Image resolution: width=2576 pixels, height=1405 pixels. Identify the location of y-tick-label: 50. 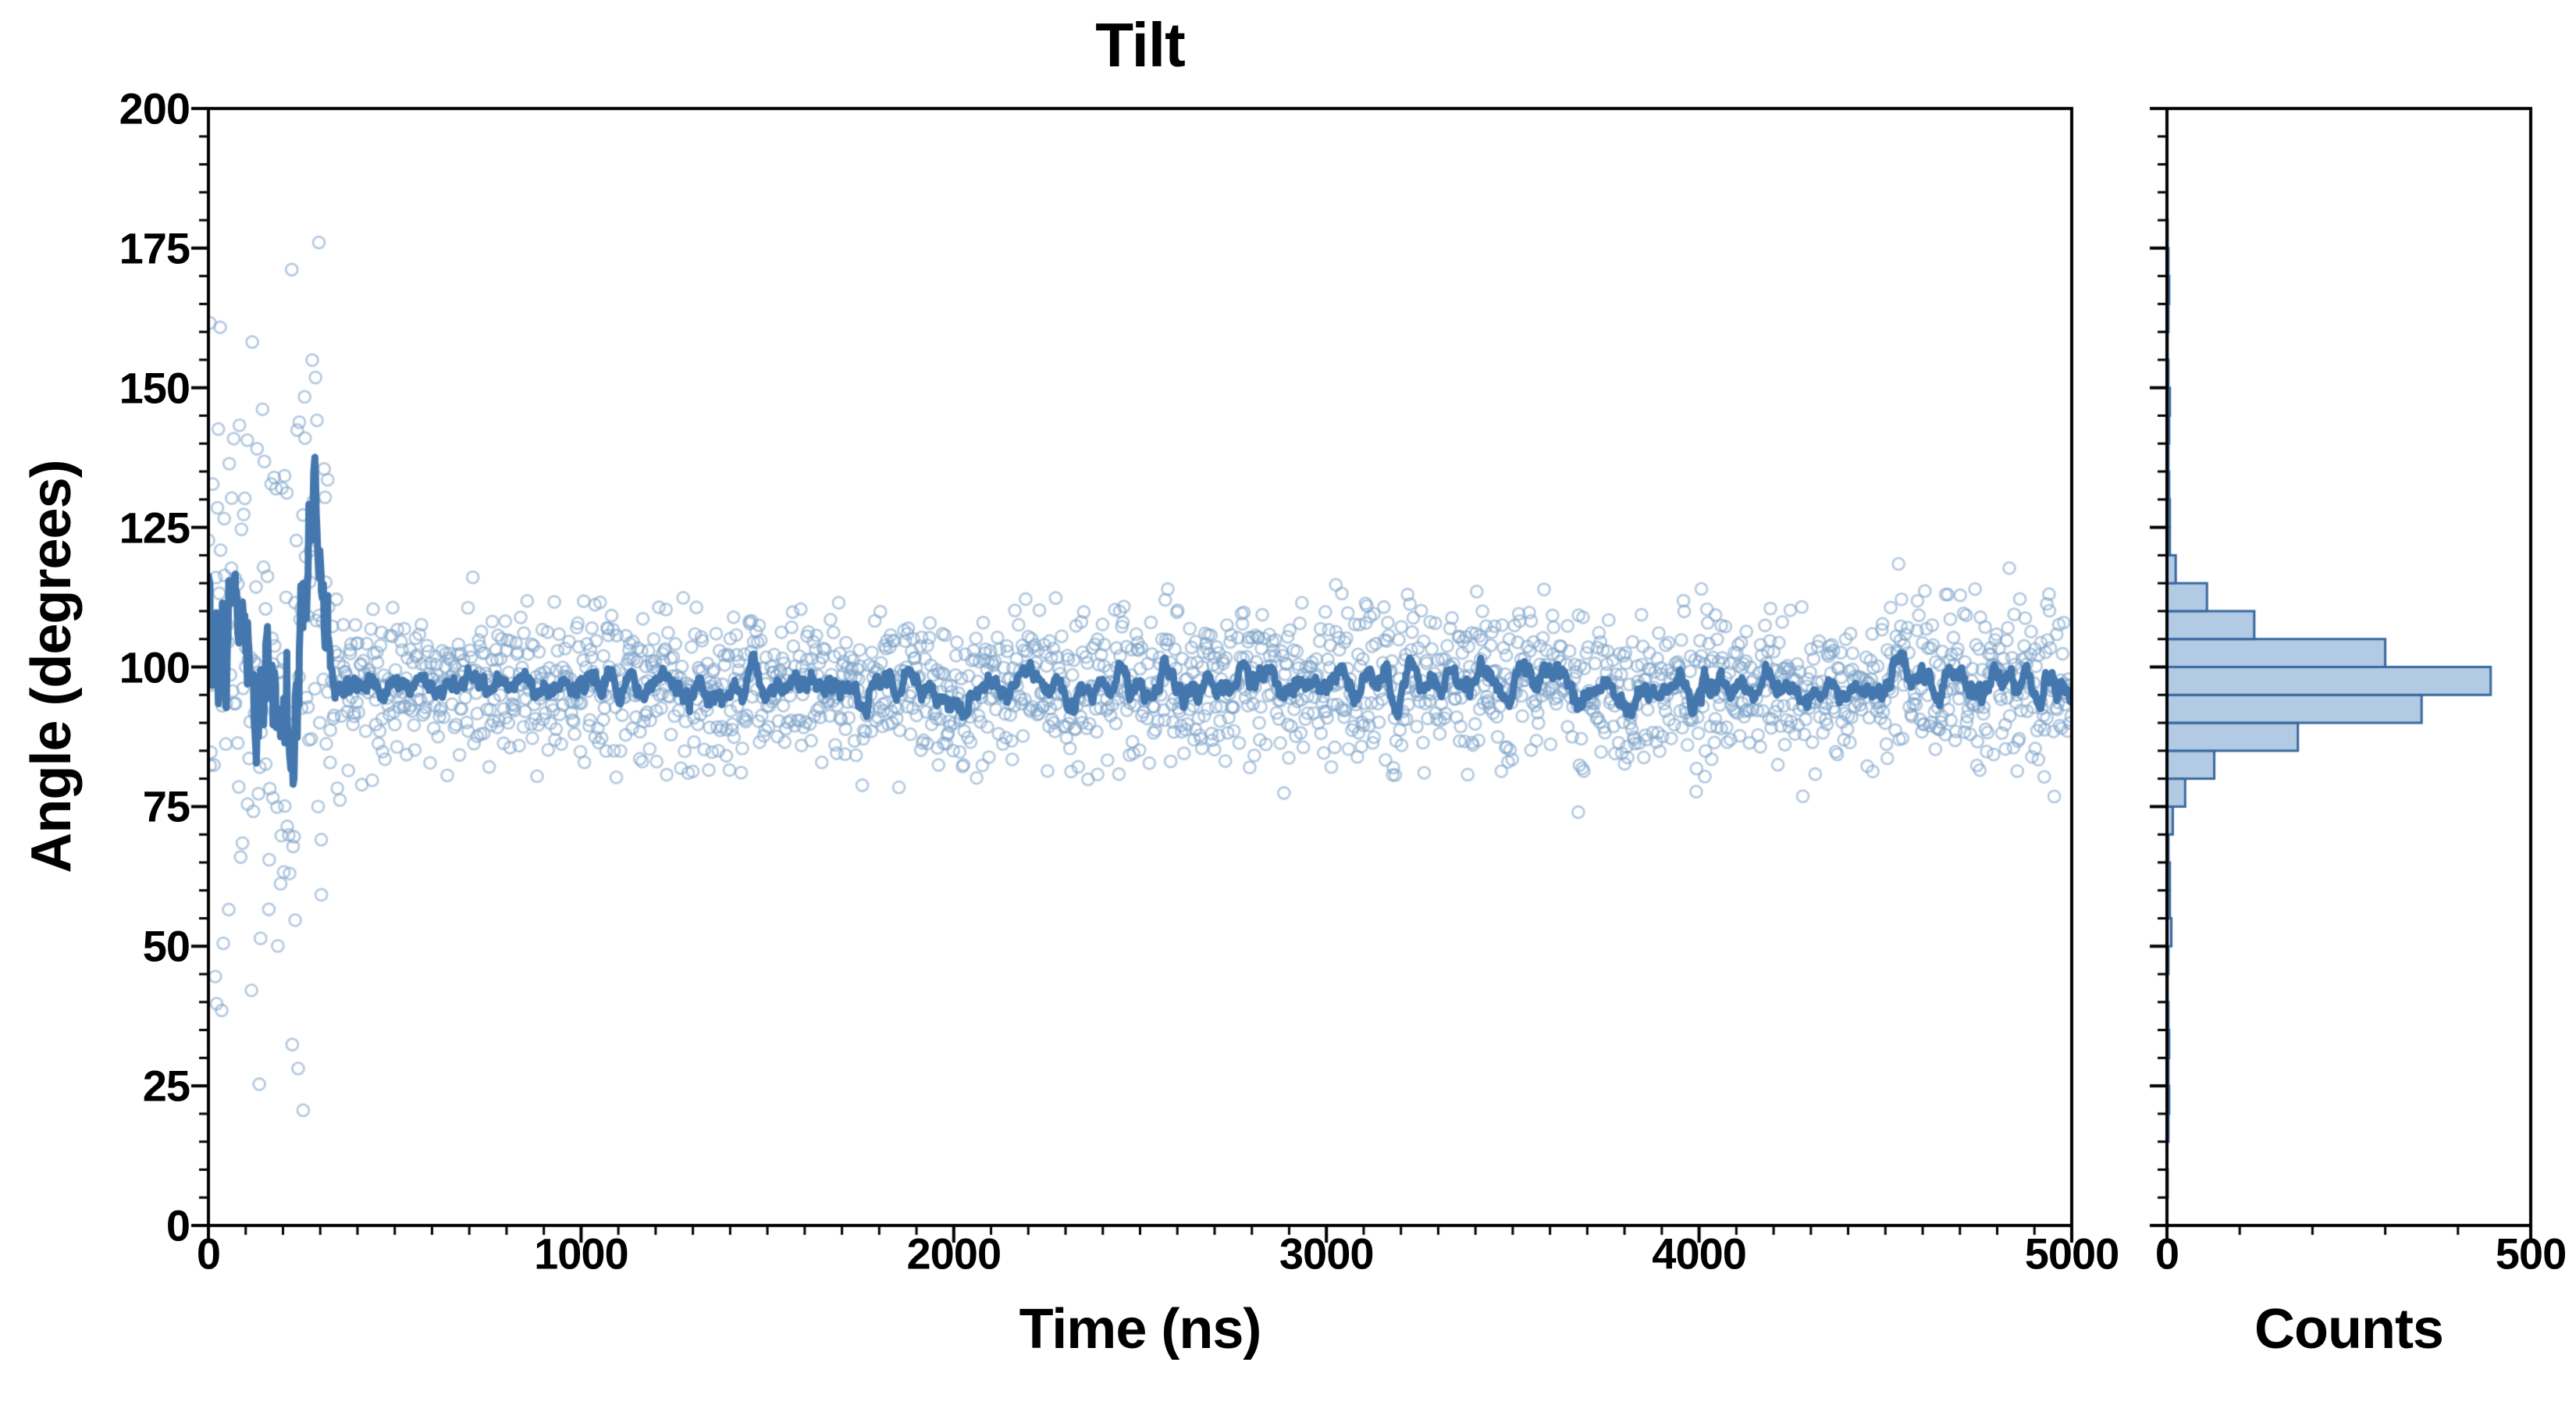
(166, 946).